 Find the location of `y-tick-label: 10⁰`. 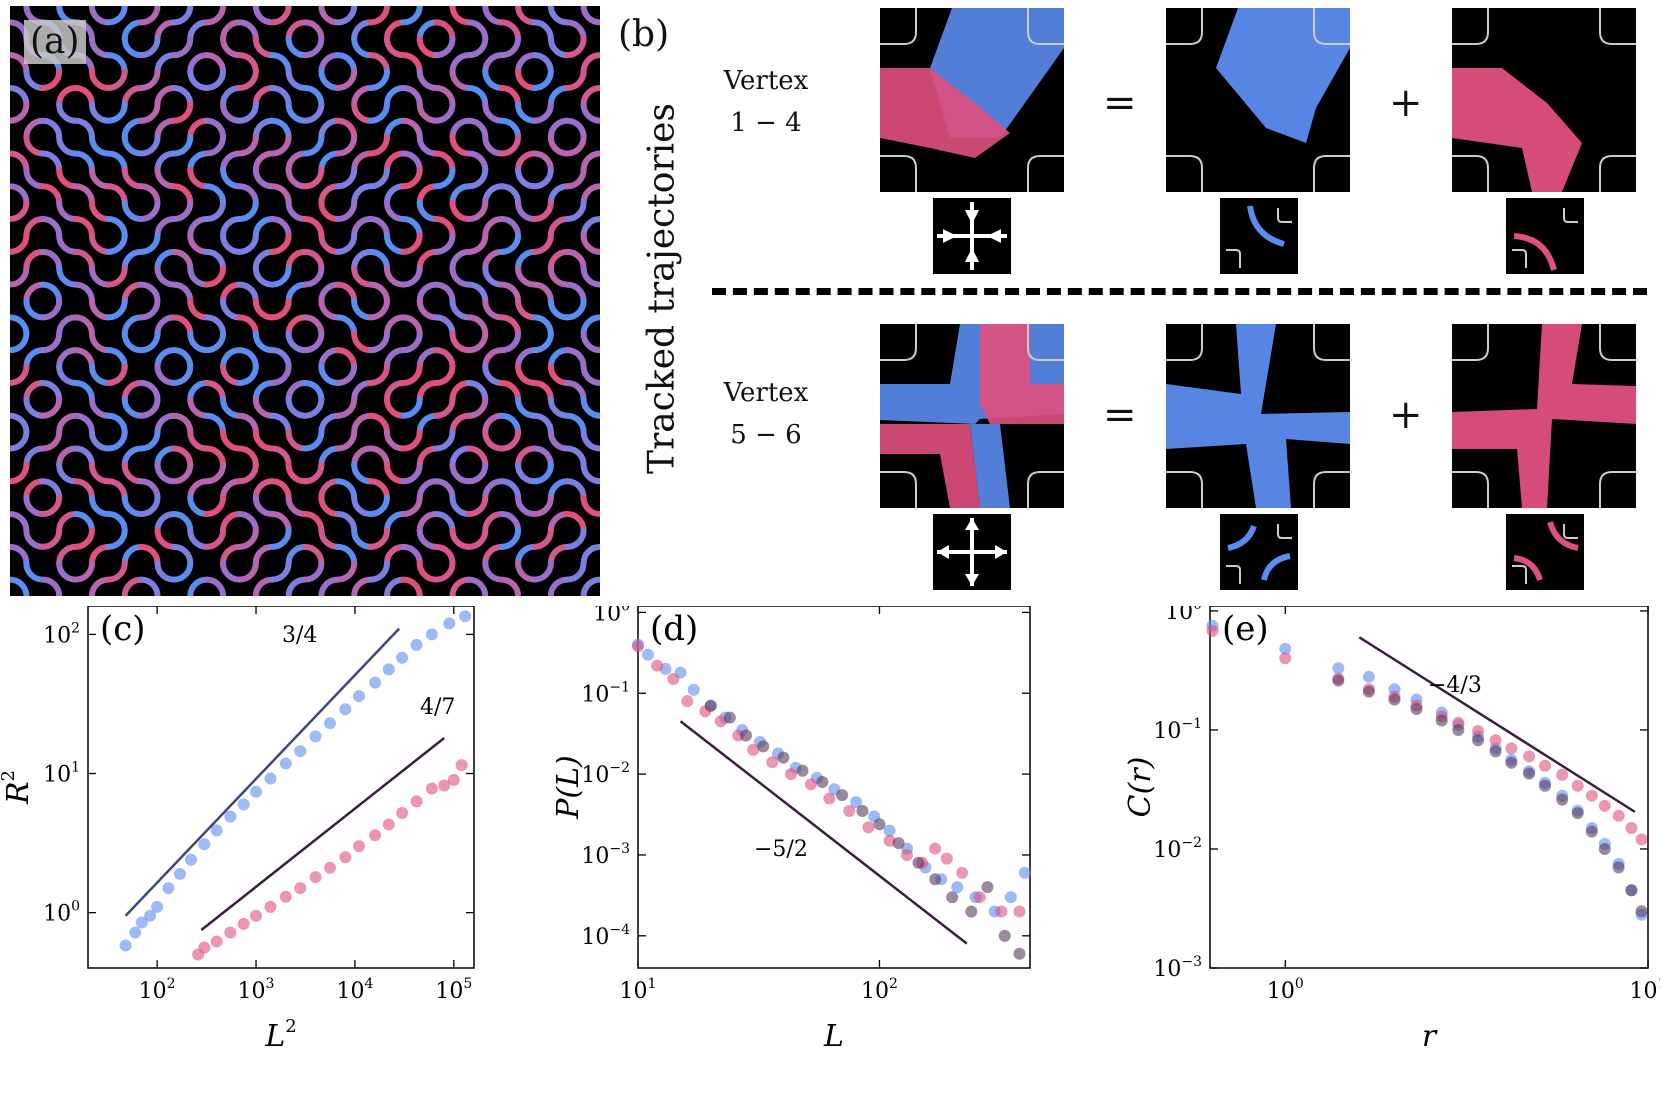

y-tick-label: 10⁰ is located at coordinates (61, 913).